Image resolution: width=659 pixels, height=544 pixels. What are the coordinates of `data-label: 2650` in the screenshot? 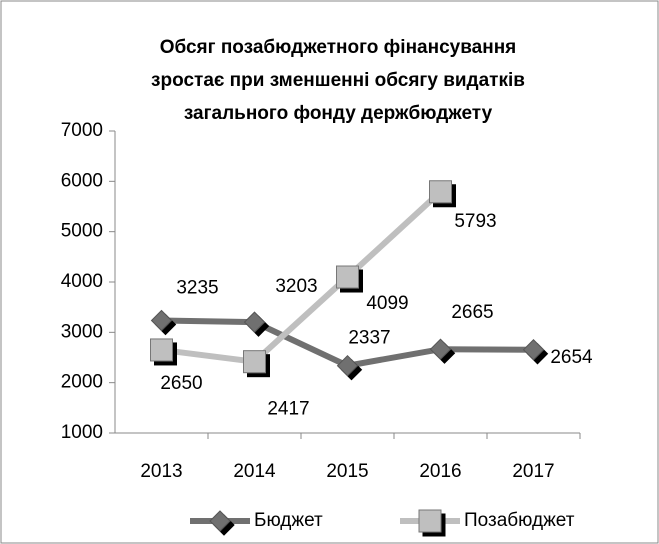 It's located at (181, 383).